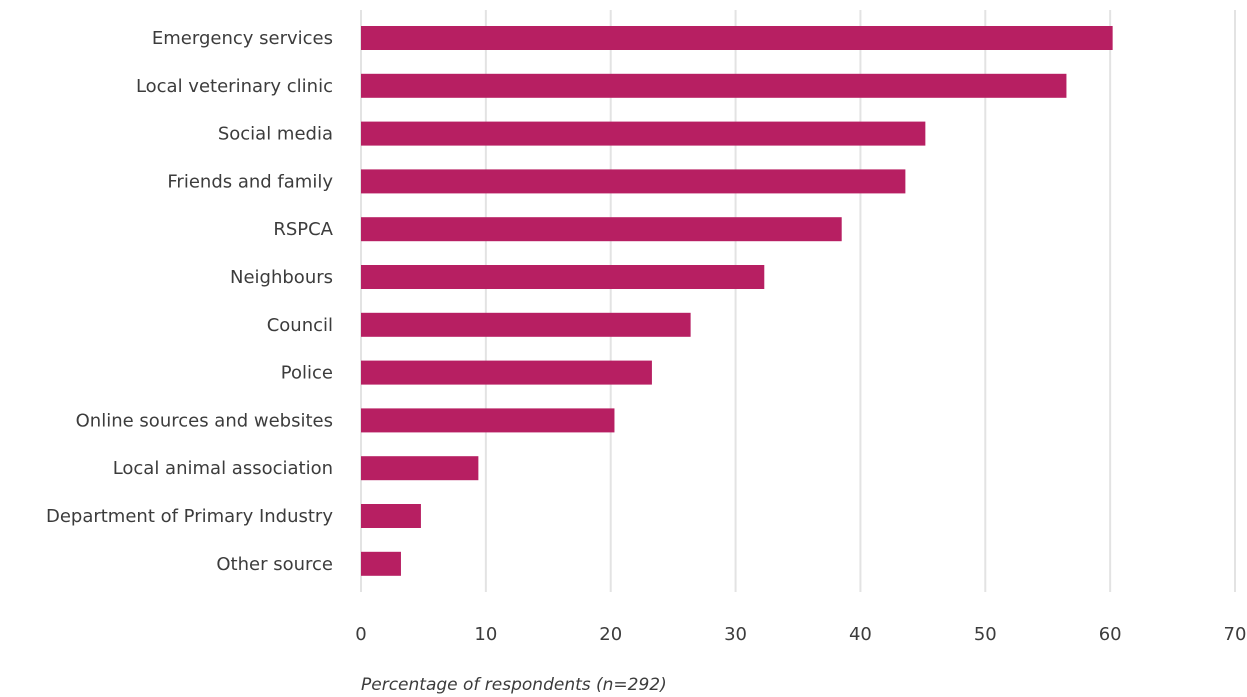 The height and width of the screenshot is (697, 1247). Describe the element at coordinates (985, 634) in the screenshot. I see `x-tick-label: 50` at that location.